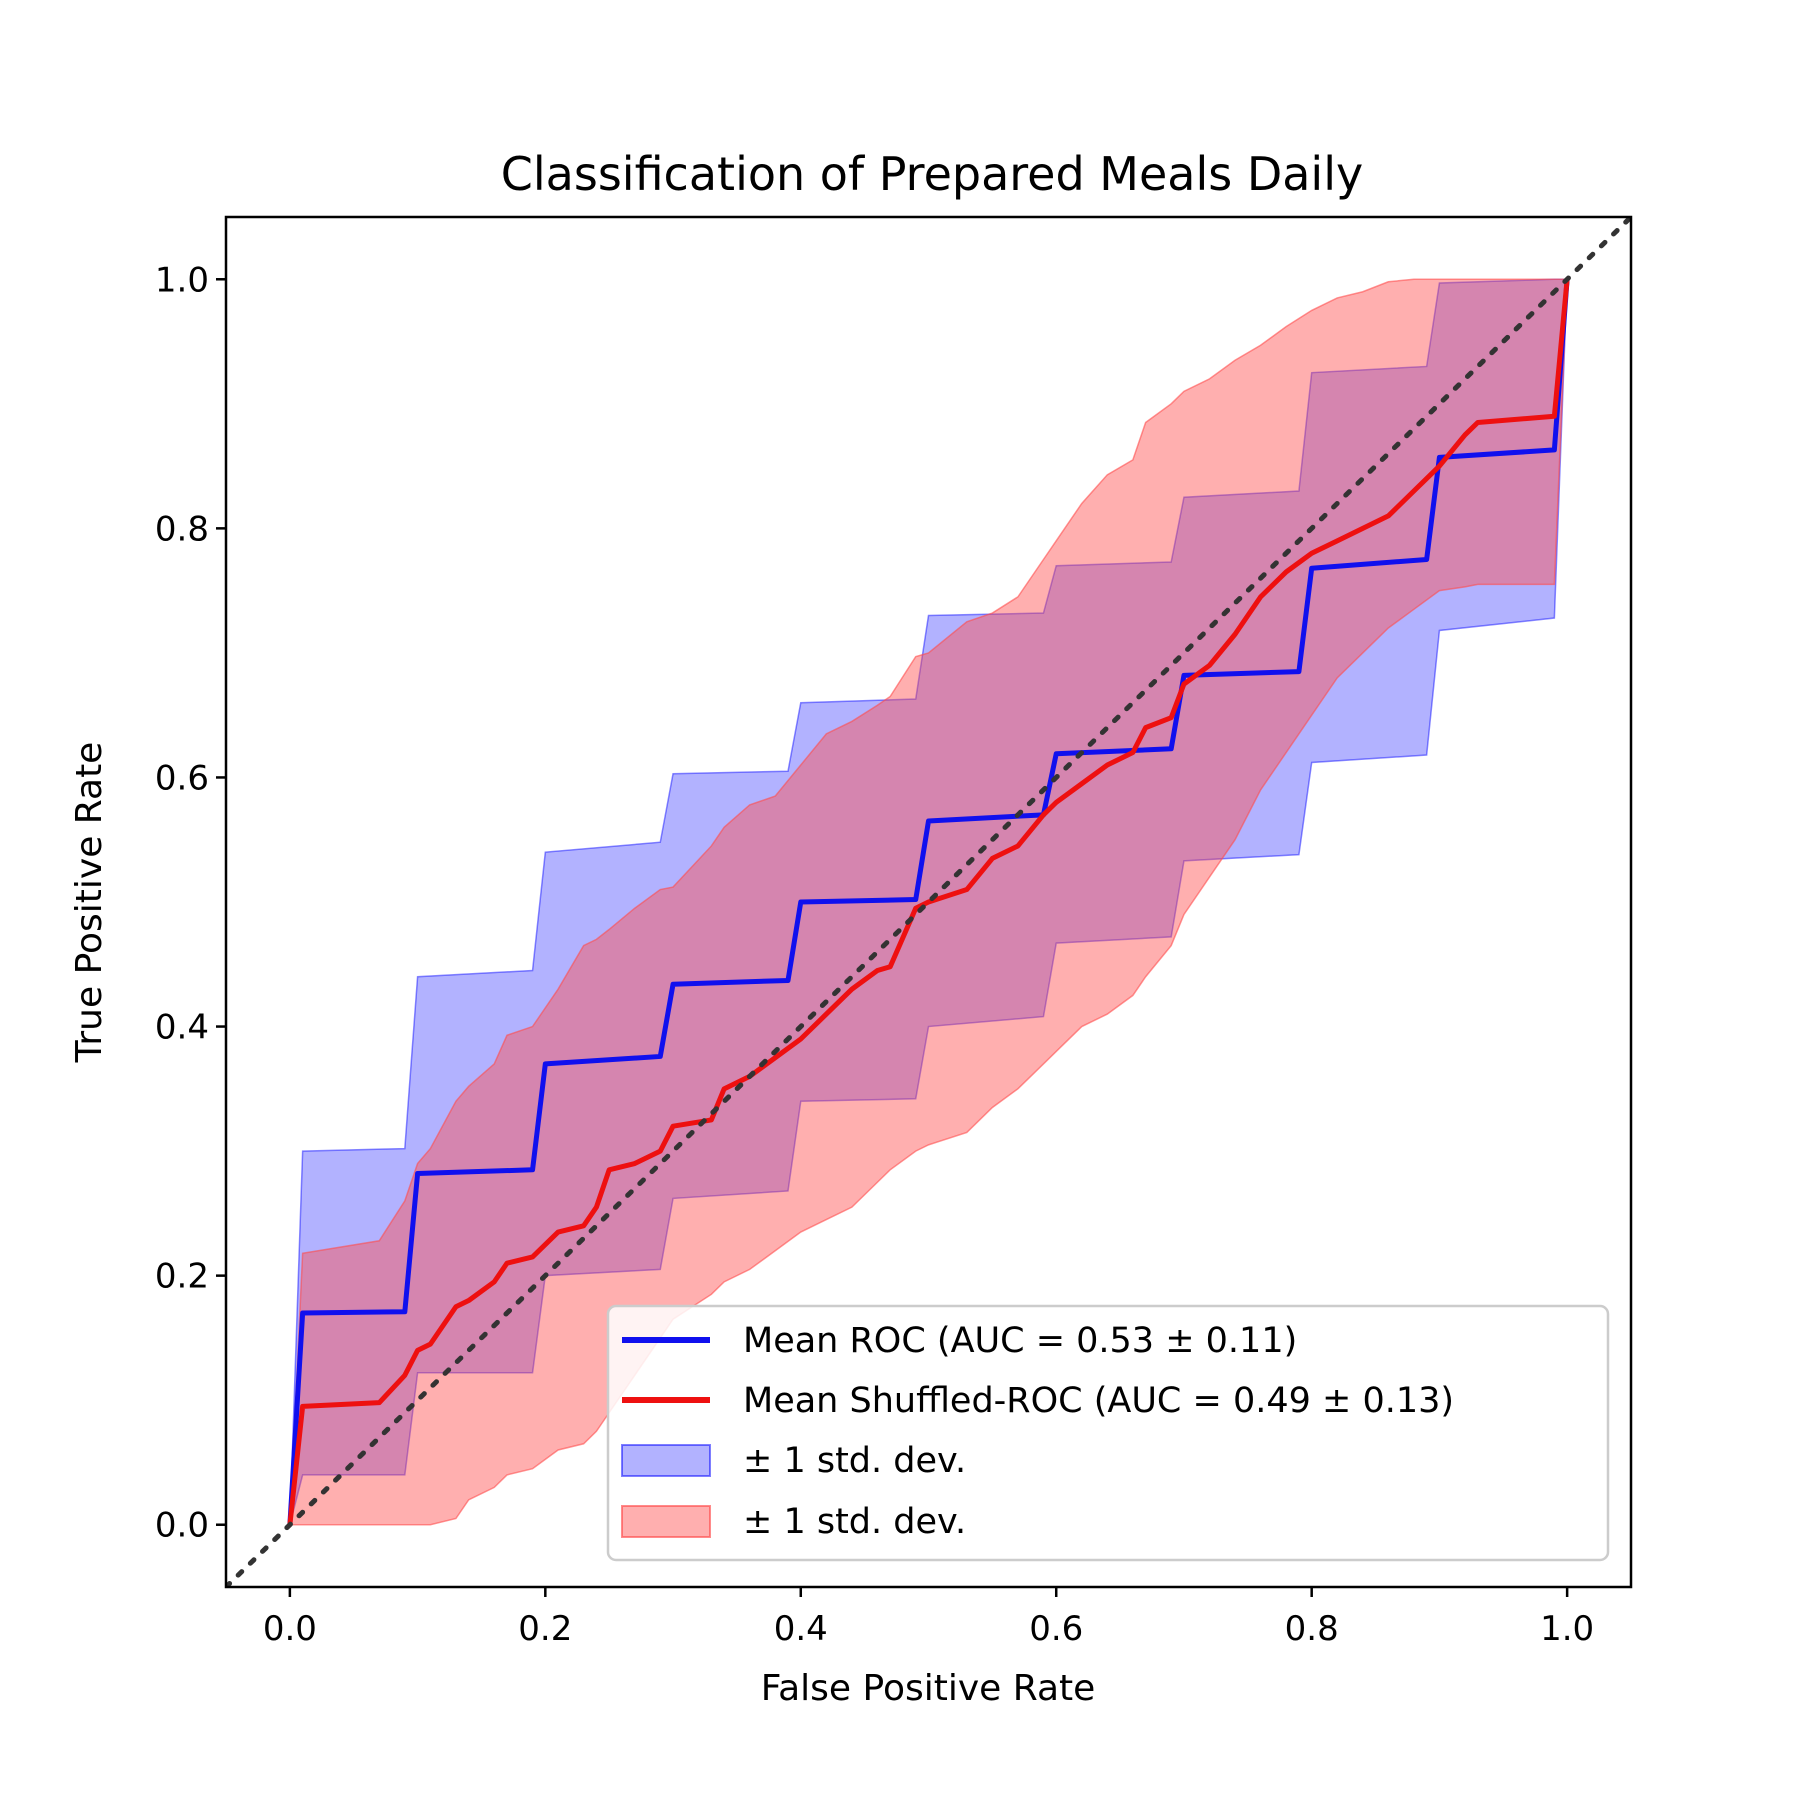 The width and height of the screenshot is (1800, 1800). I want to click on y-tick-label: 0.0, so click(182, 1526).